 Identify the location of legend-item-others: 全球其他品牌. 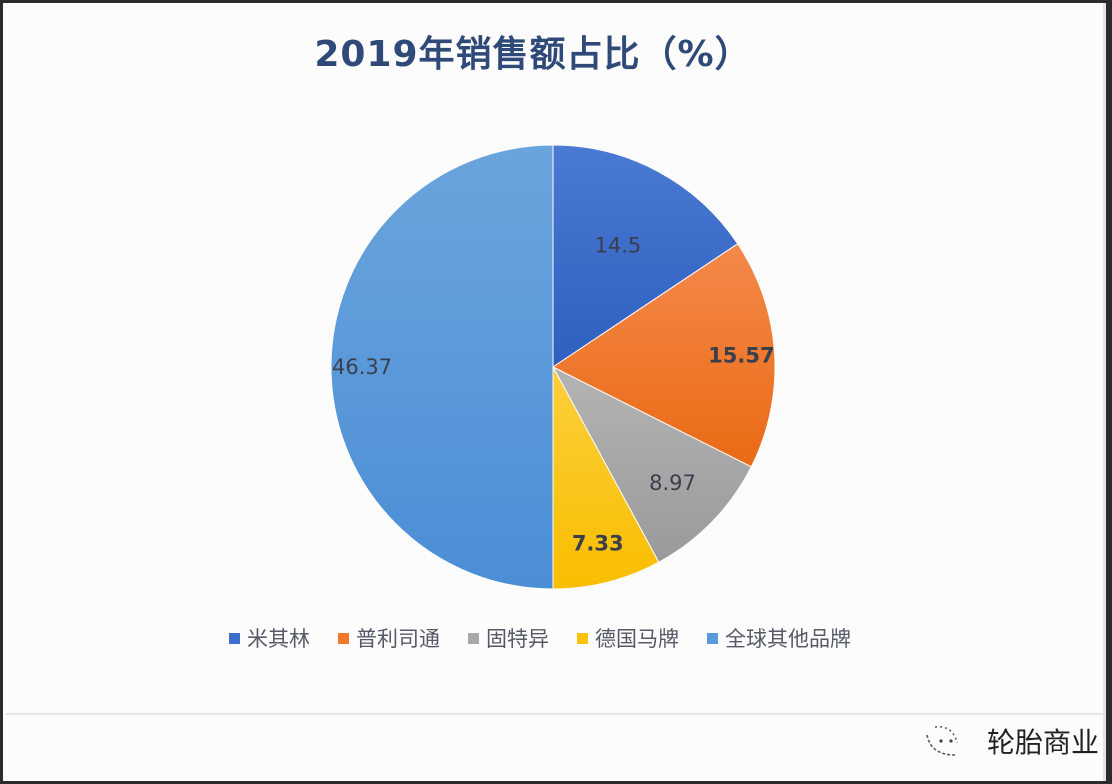
(779, 638).